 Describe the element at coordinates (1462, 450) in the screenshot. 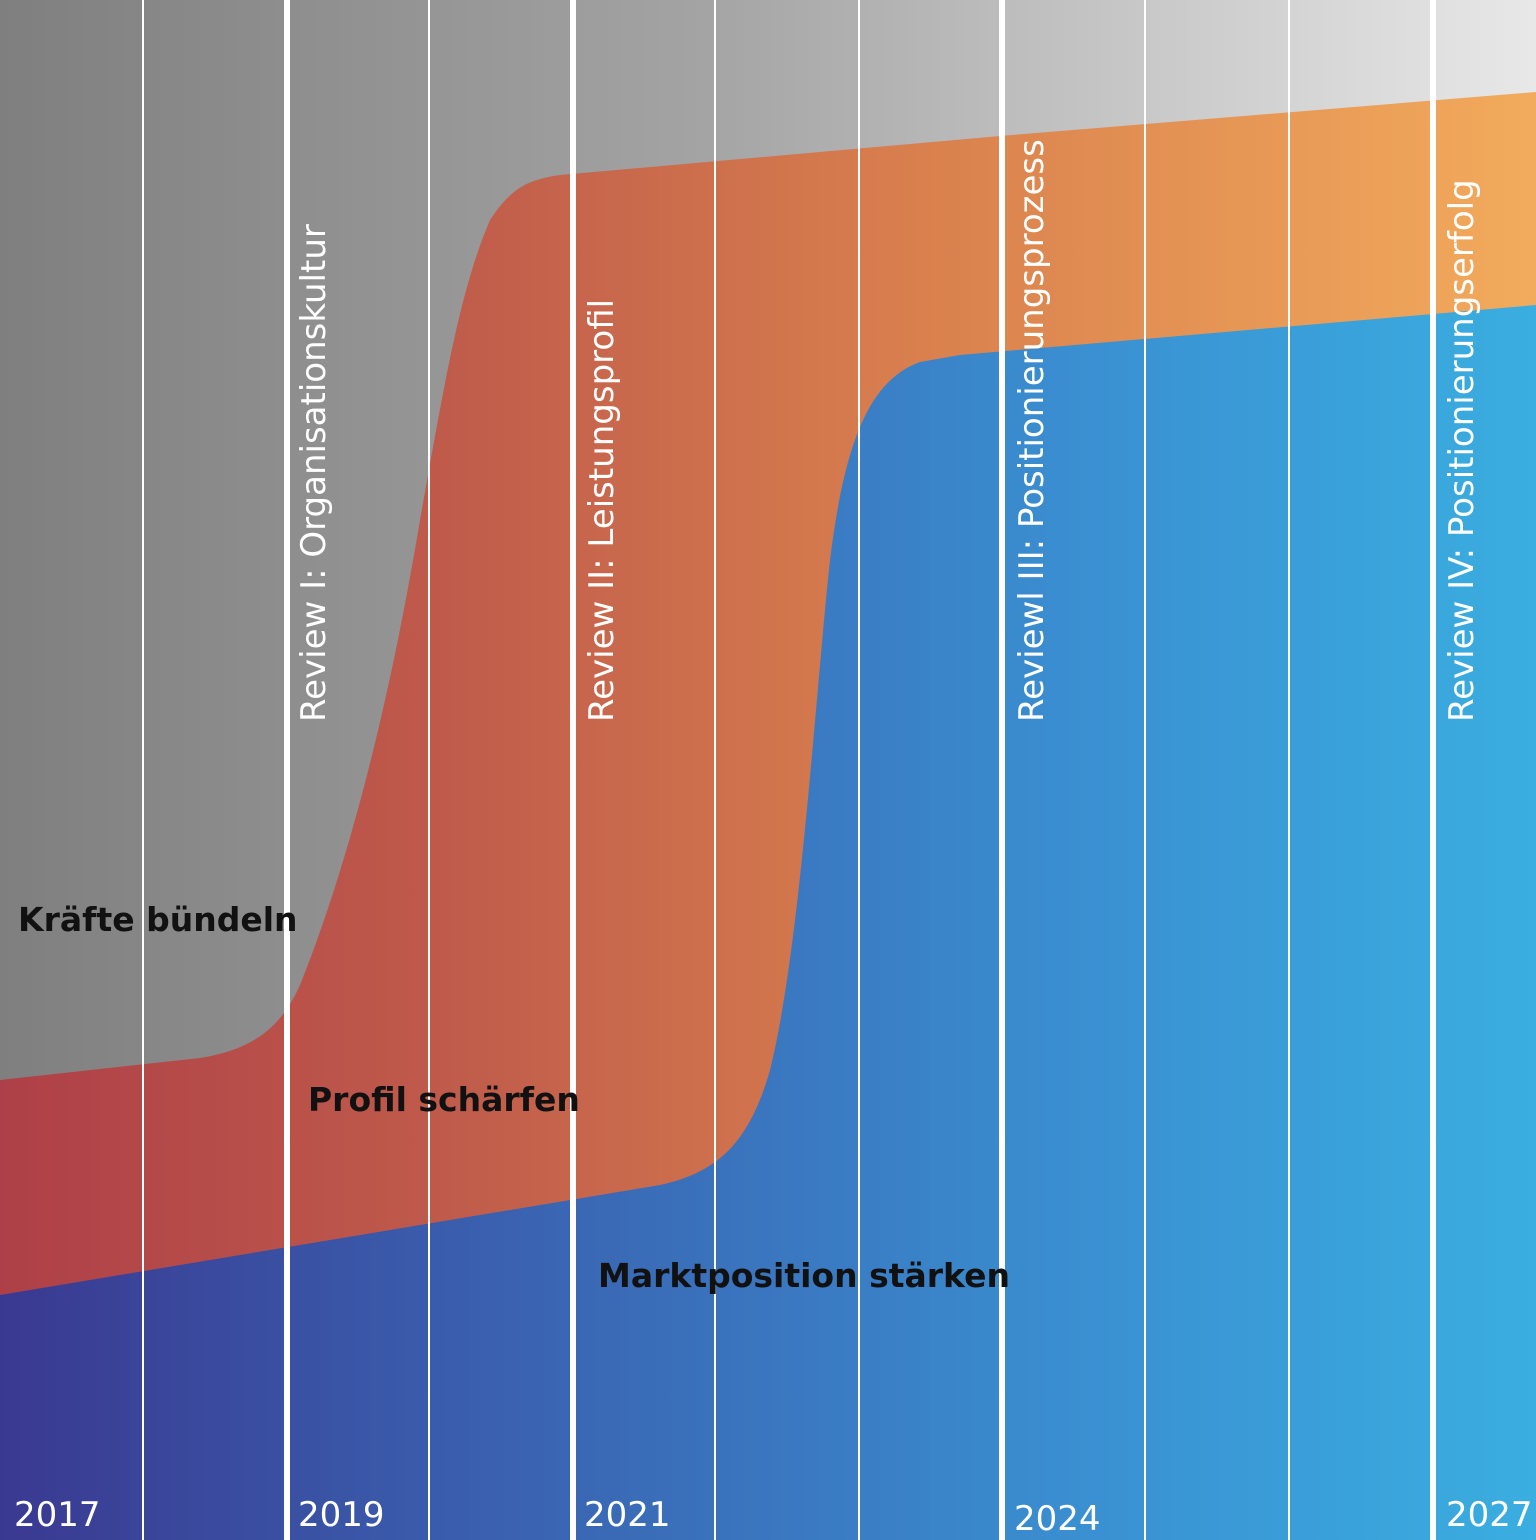

I see `review-label-4: Review IV: Positionierungserfolg` at that location.